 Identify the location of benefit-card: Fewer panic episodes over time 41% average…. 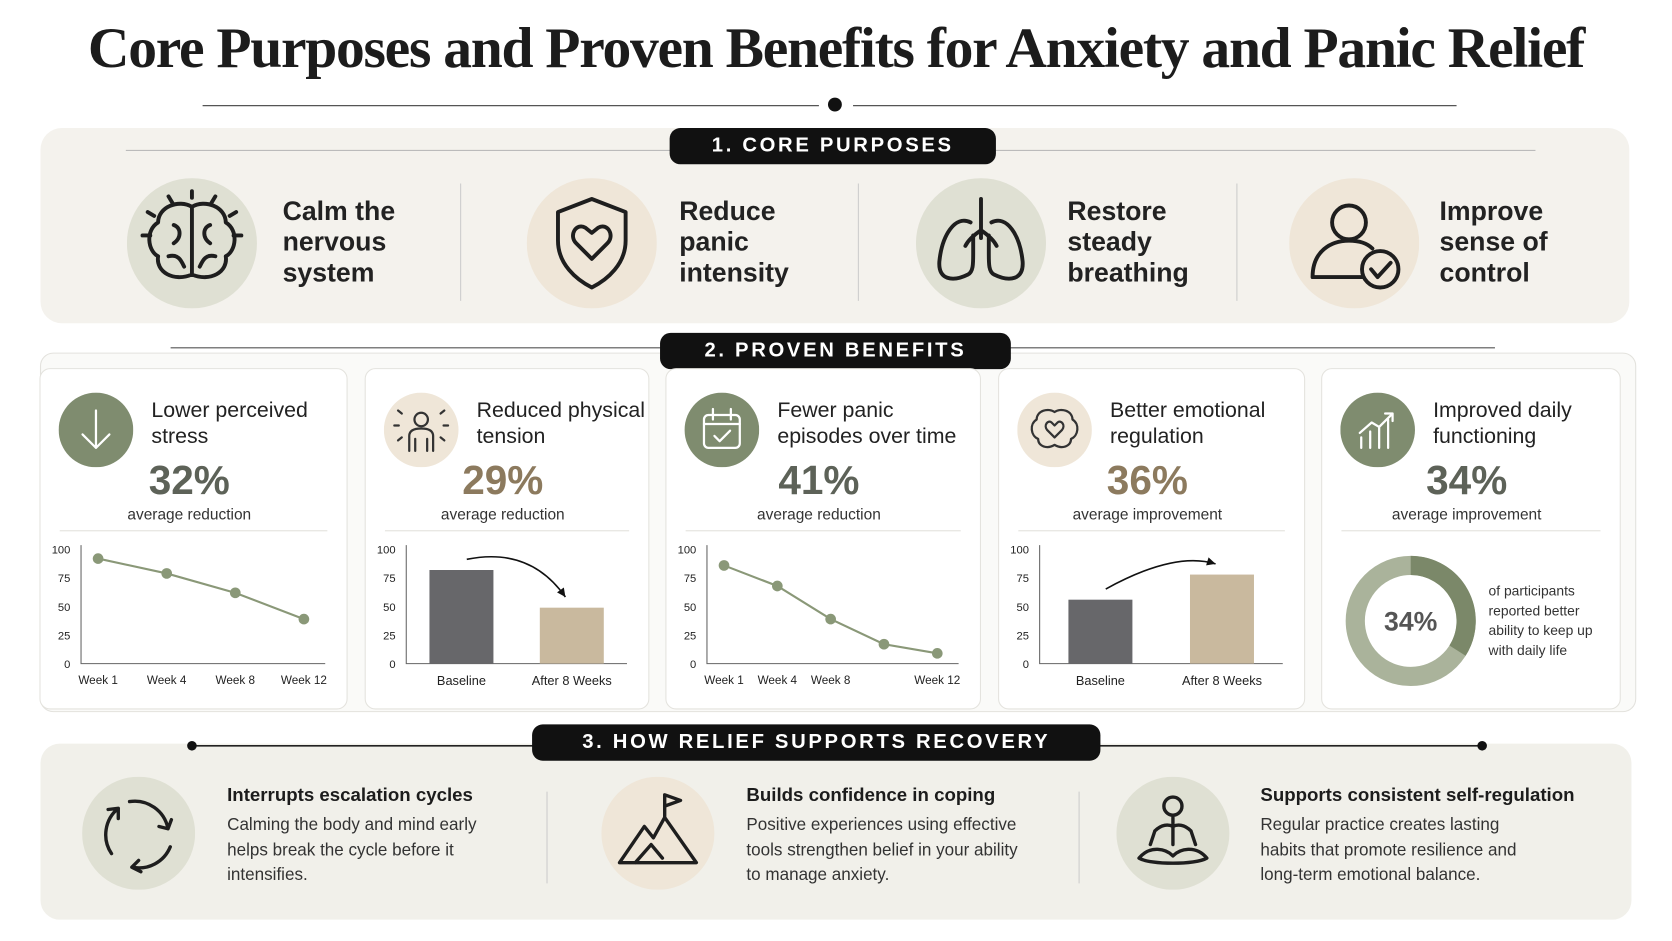
(823, 539).